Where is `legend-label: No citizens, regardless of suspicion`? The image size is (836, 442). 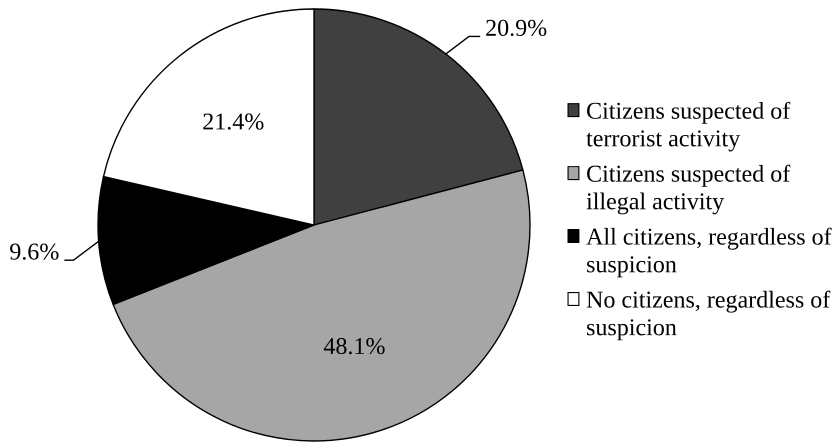 legend-label: No citizens, regardless of suspicion is located at coordinates (708, 315).